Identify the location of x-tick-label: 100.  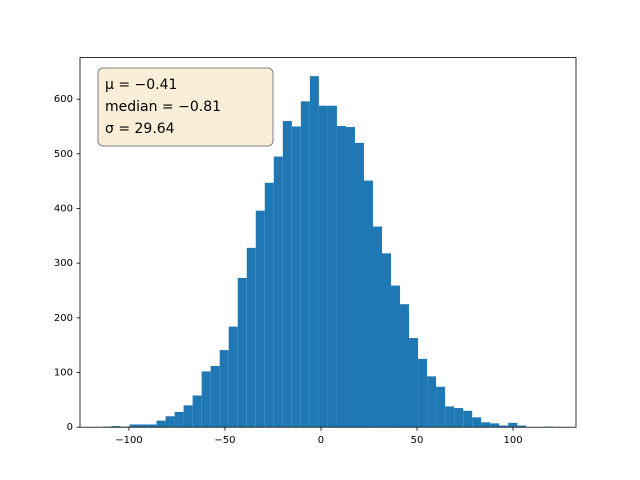
(512, 440).